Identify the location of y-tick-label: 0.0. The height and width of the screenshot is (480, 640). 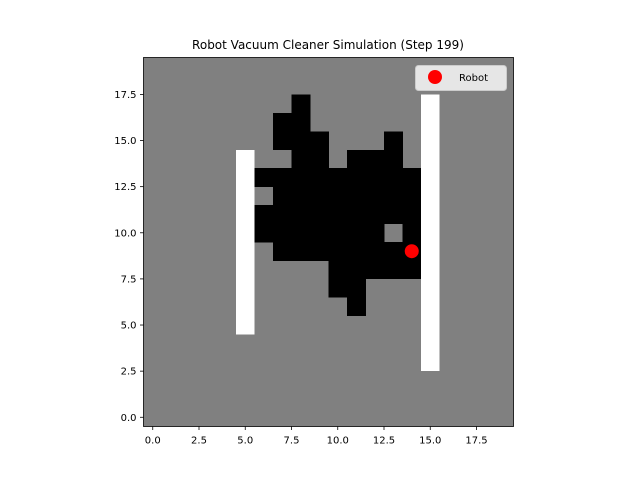
(129, 418).